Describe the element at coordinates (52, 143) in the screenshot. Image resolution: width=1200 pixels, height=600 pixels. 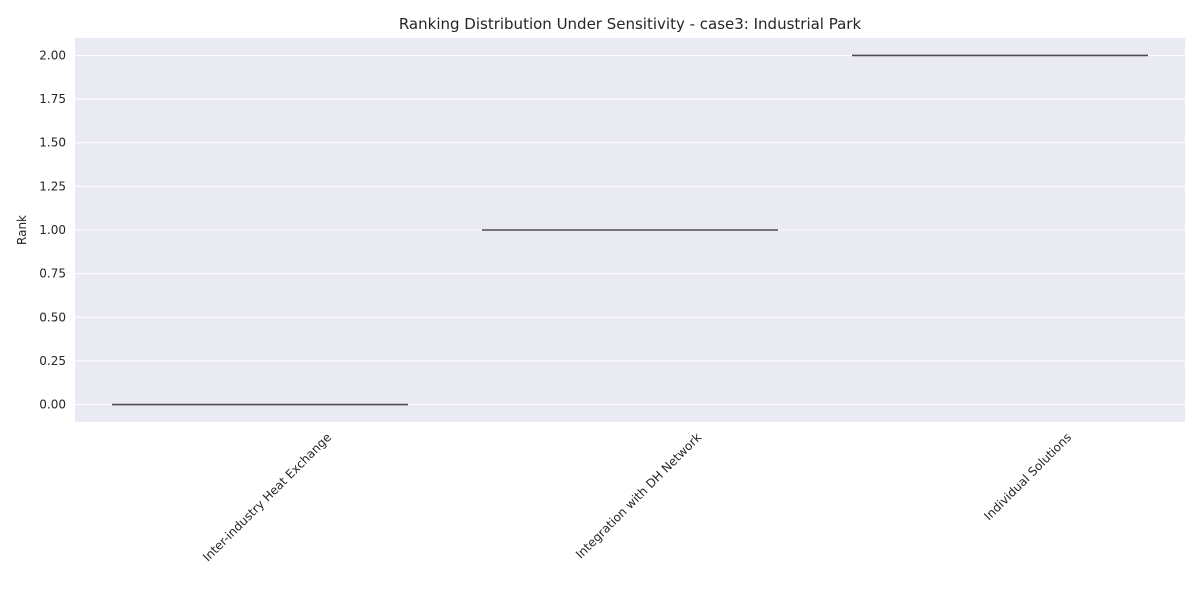
I see `y-tick-label: 1.50` at that location.